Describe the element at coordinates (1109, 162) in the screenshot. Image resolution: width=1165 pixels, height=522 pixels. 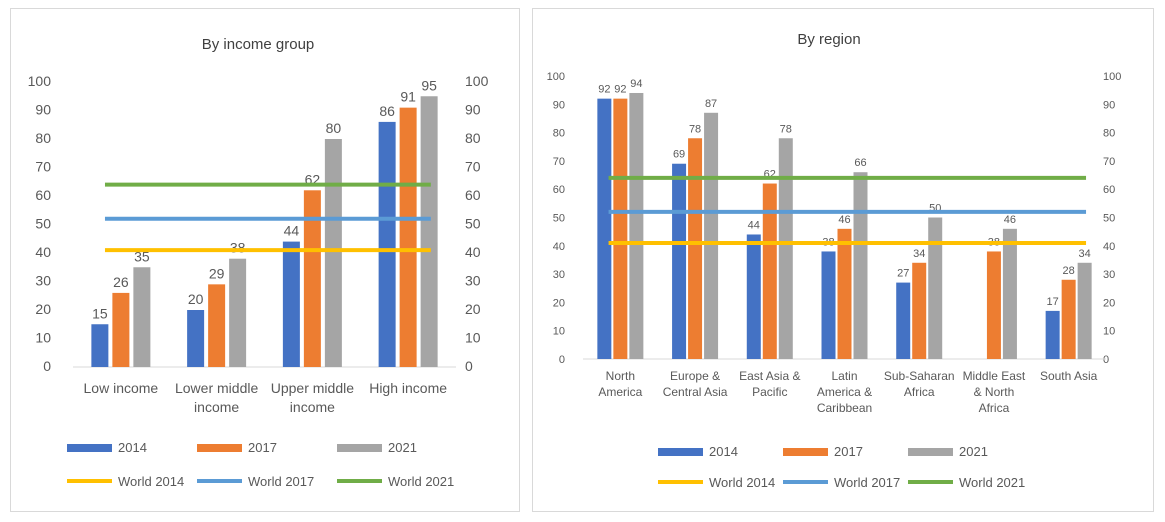
I see `y-tick-label-right: 70` at that location.